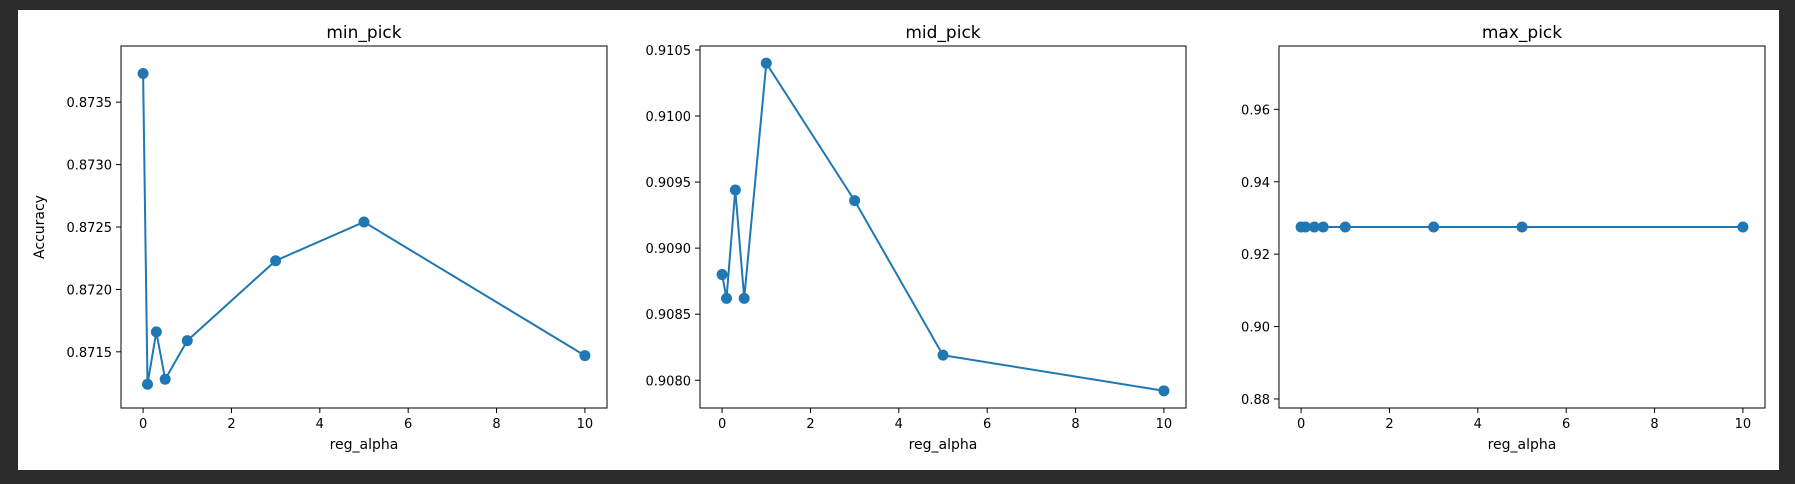 This screenshot has height=484, width=1795. What do you see at coordinates (1255, 328) in the screenshot?
I see `y-tick-label: 0.90` at bounding box center [1255, 328].